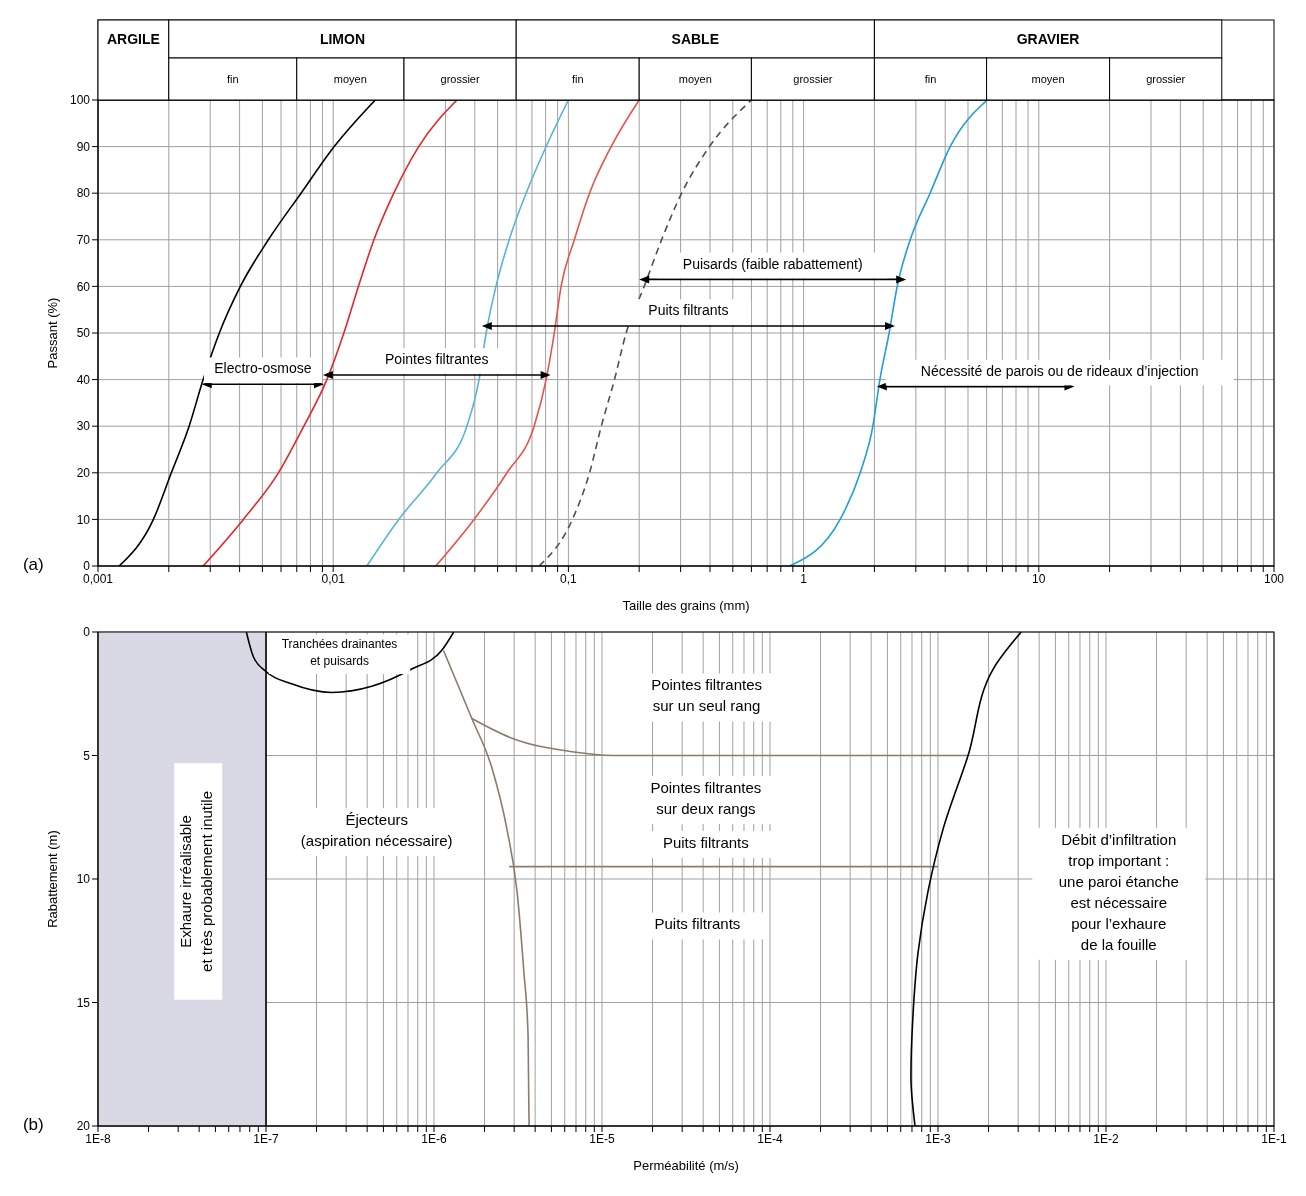 Image resolution: width=1306 pixels, height=1196 pixels. Describe the element at coordinates (1048, 39) in the screenshot. I see `text: GRAVIER` at that location.